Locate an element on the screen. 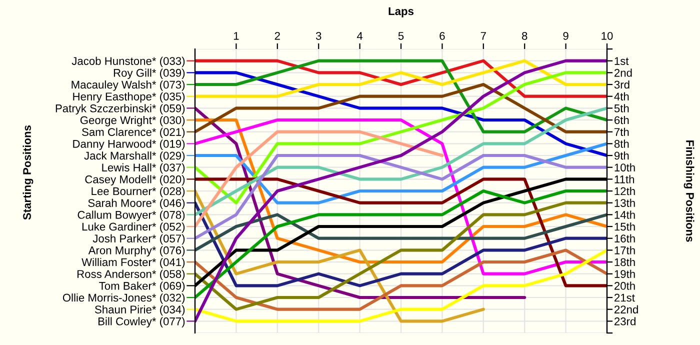 The width and height of the screenshot is (700, 345). x-tick-label: 7 is located at coordinates (483, 36).